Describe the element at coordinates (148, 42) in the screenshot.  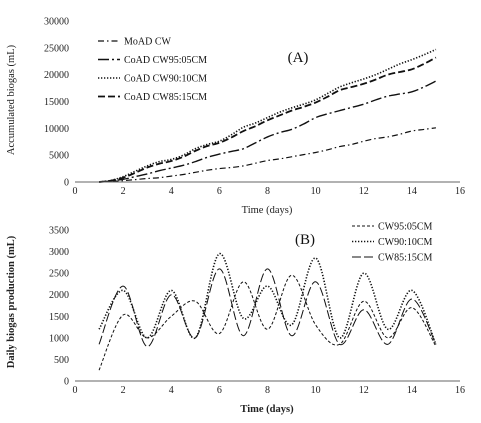
I see `panel-a-legend-entry: MoAD CW` at that location.